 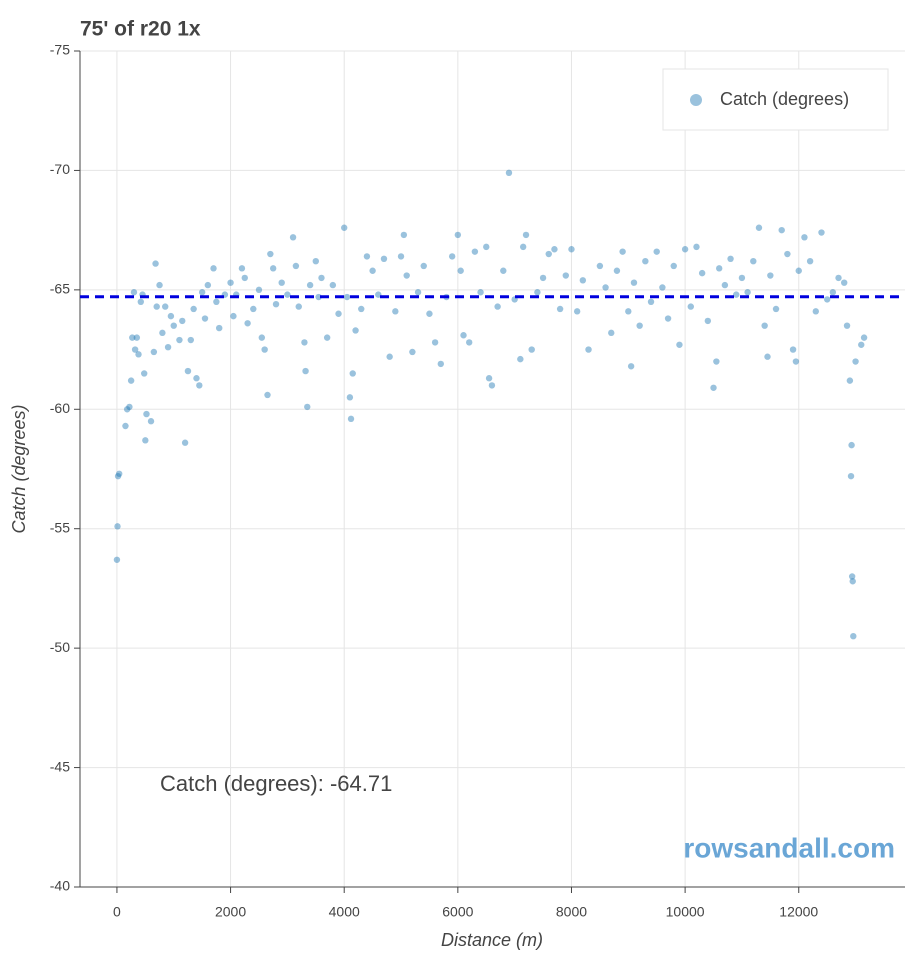 What do you see at coordinates (230, 912) in the screenshot?
I see `x-tick-label: 2000` at bounding box center [230, 912].